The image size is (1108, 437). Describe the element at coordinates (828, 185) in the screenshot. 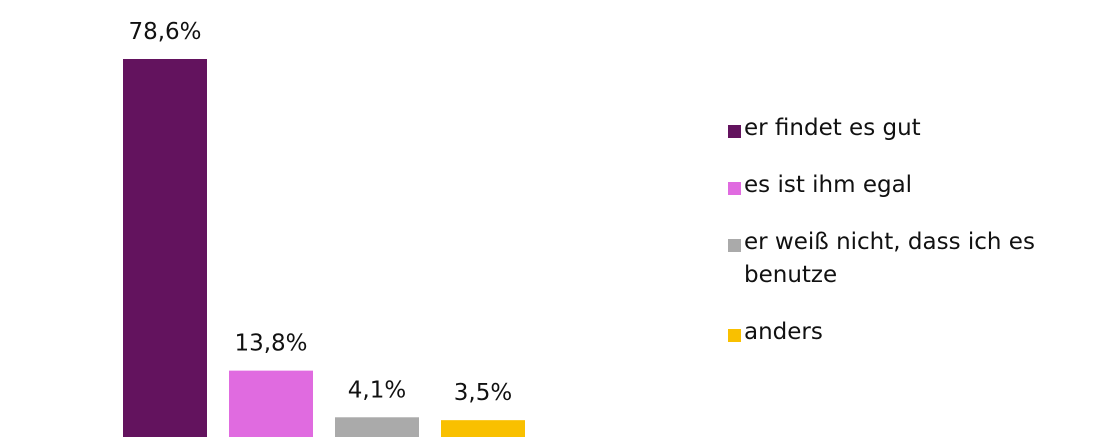

I see `legend-label: es ist ihm egal` at that location.